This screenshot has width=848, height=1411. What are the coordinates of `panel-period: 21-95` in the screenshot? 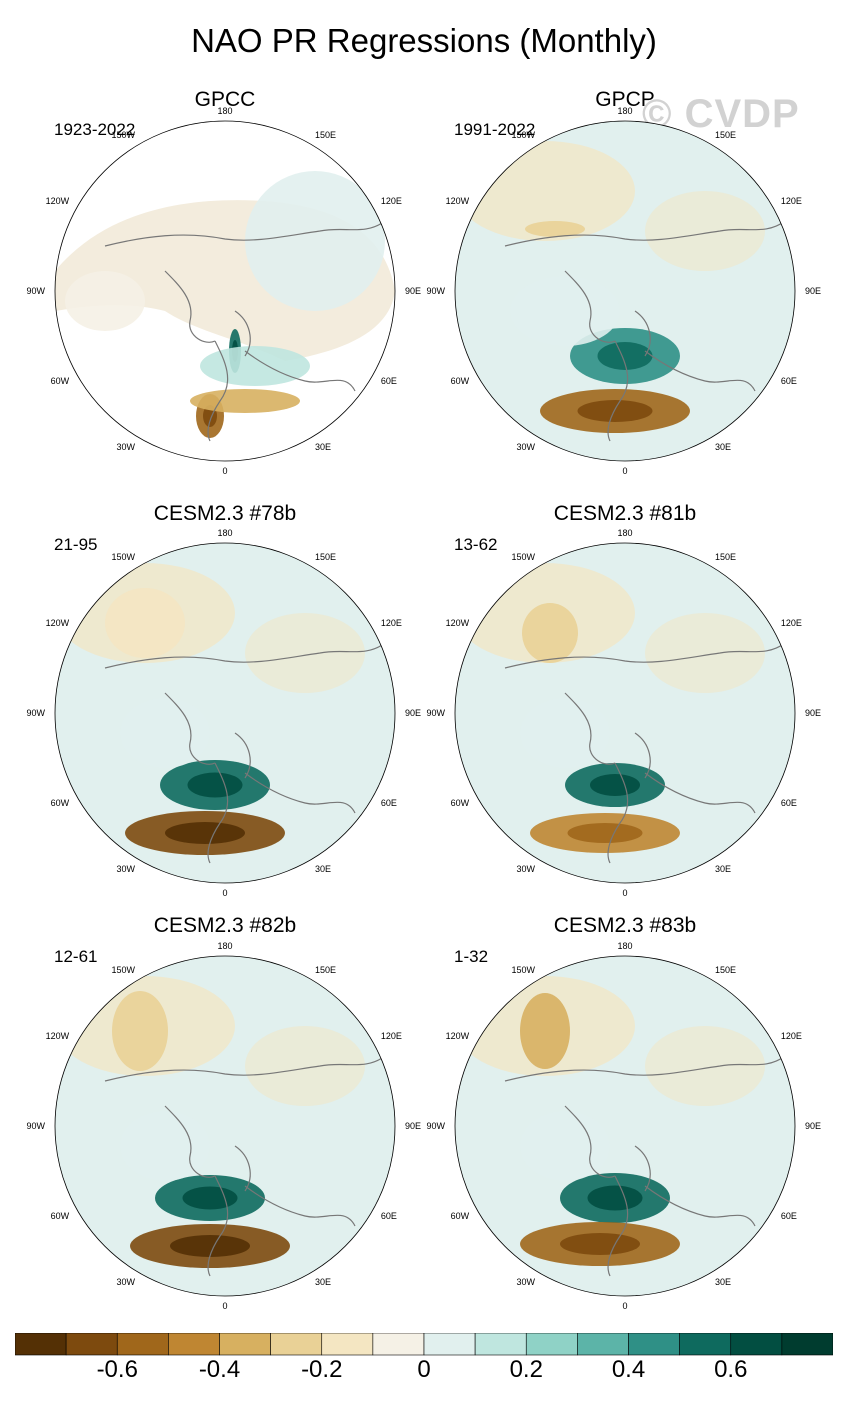 It's located at (76, 544).